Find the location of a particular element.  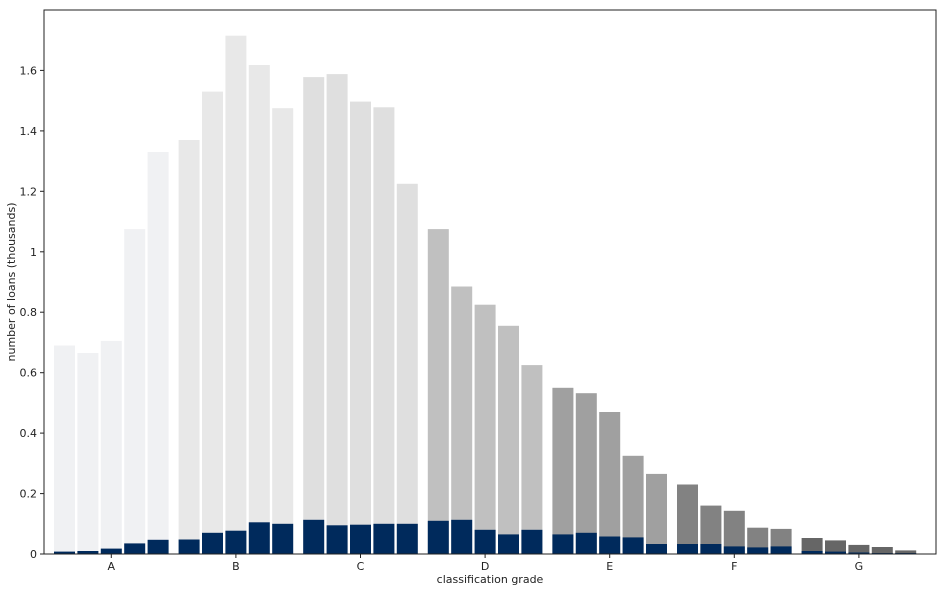

y-tick-label: 0 is located at coordinates (33, 554).